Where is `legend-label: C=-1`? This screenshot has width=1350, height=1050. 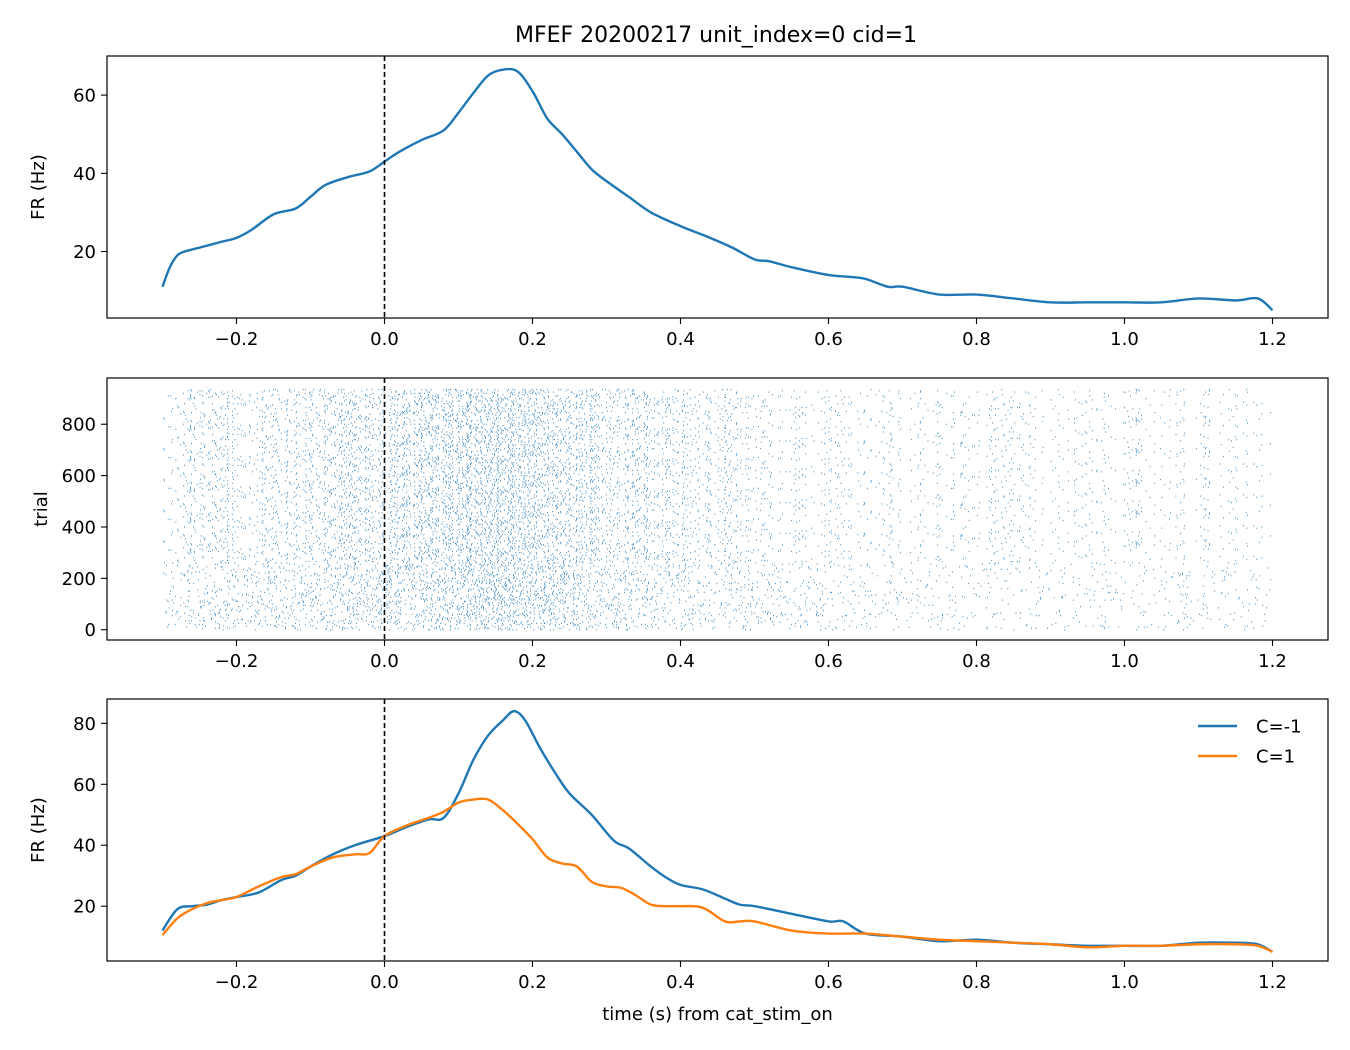 legend-label: C=-1 is located at coordinates (1279, 727).